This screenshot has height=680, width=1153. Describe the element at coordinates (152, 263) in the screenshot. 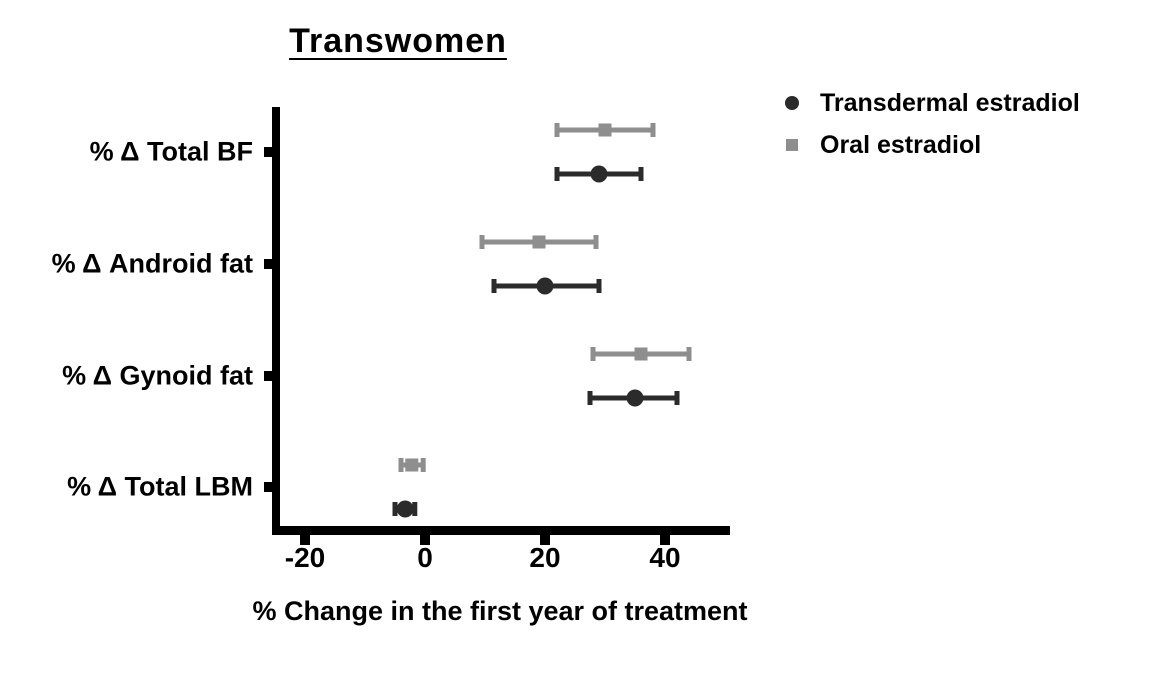

I see `y-category-label-android-fat: % Δ Android fat` at that location.